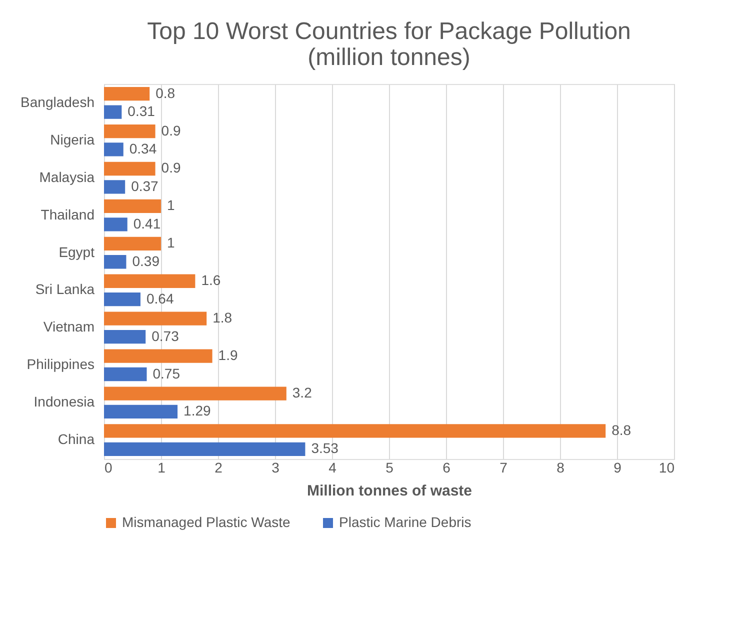 Image resolution: width=735 pixels, height=623 pixels. Describe the element at coordinates (206, 522) in the screenshot. I see `legend-label: Mismanaged Plastic Waste` at that location.